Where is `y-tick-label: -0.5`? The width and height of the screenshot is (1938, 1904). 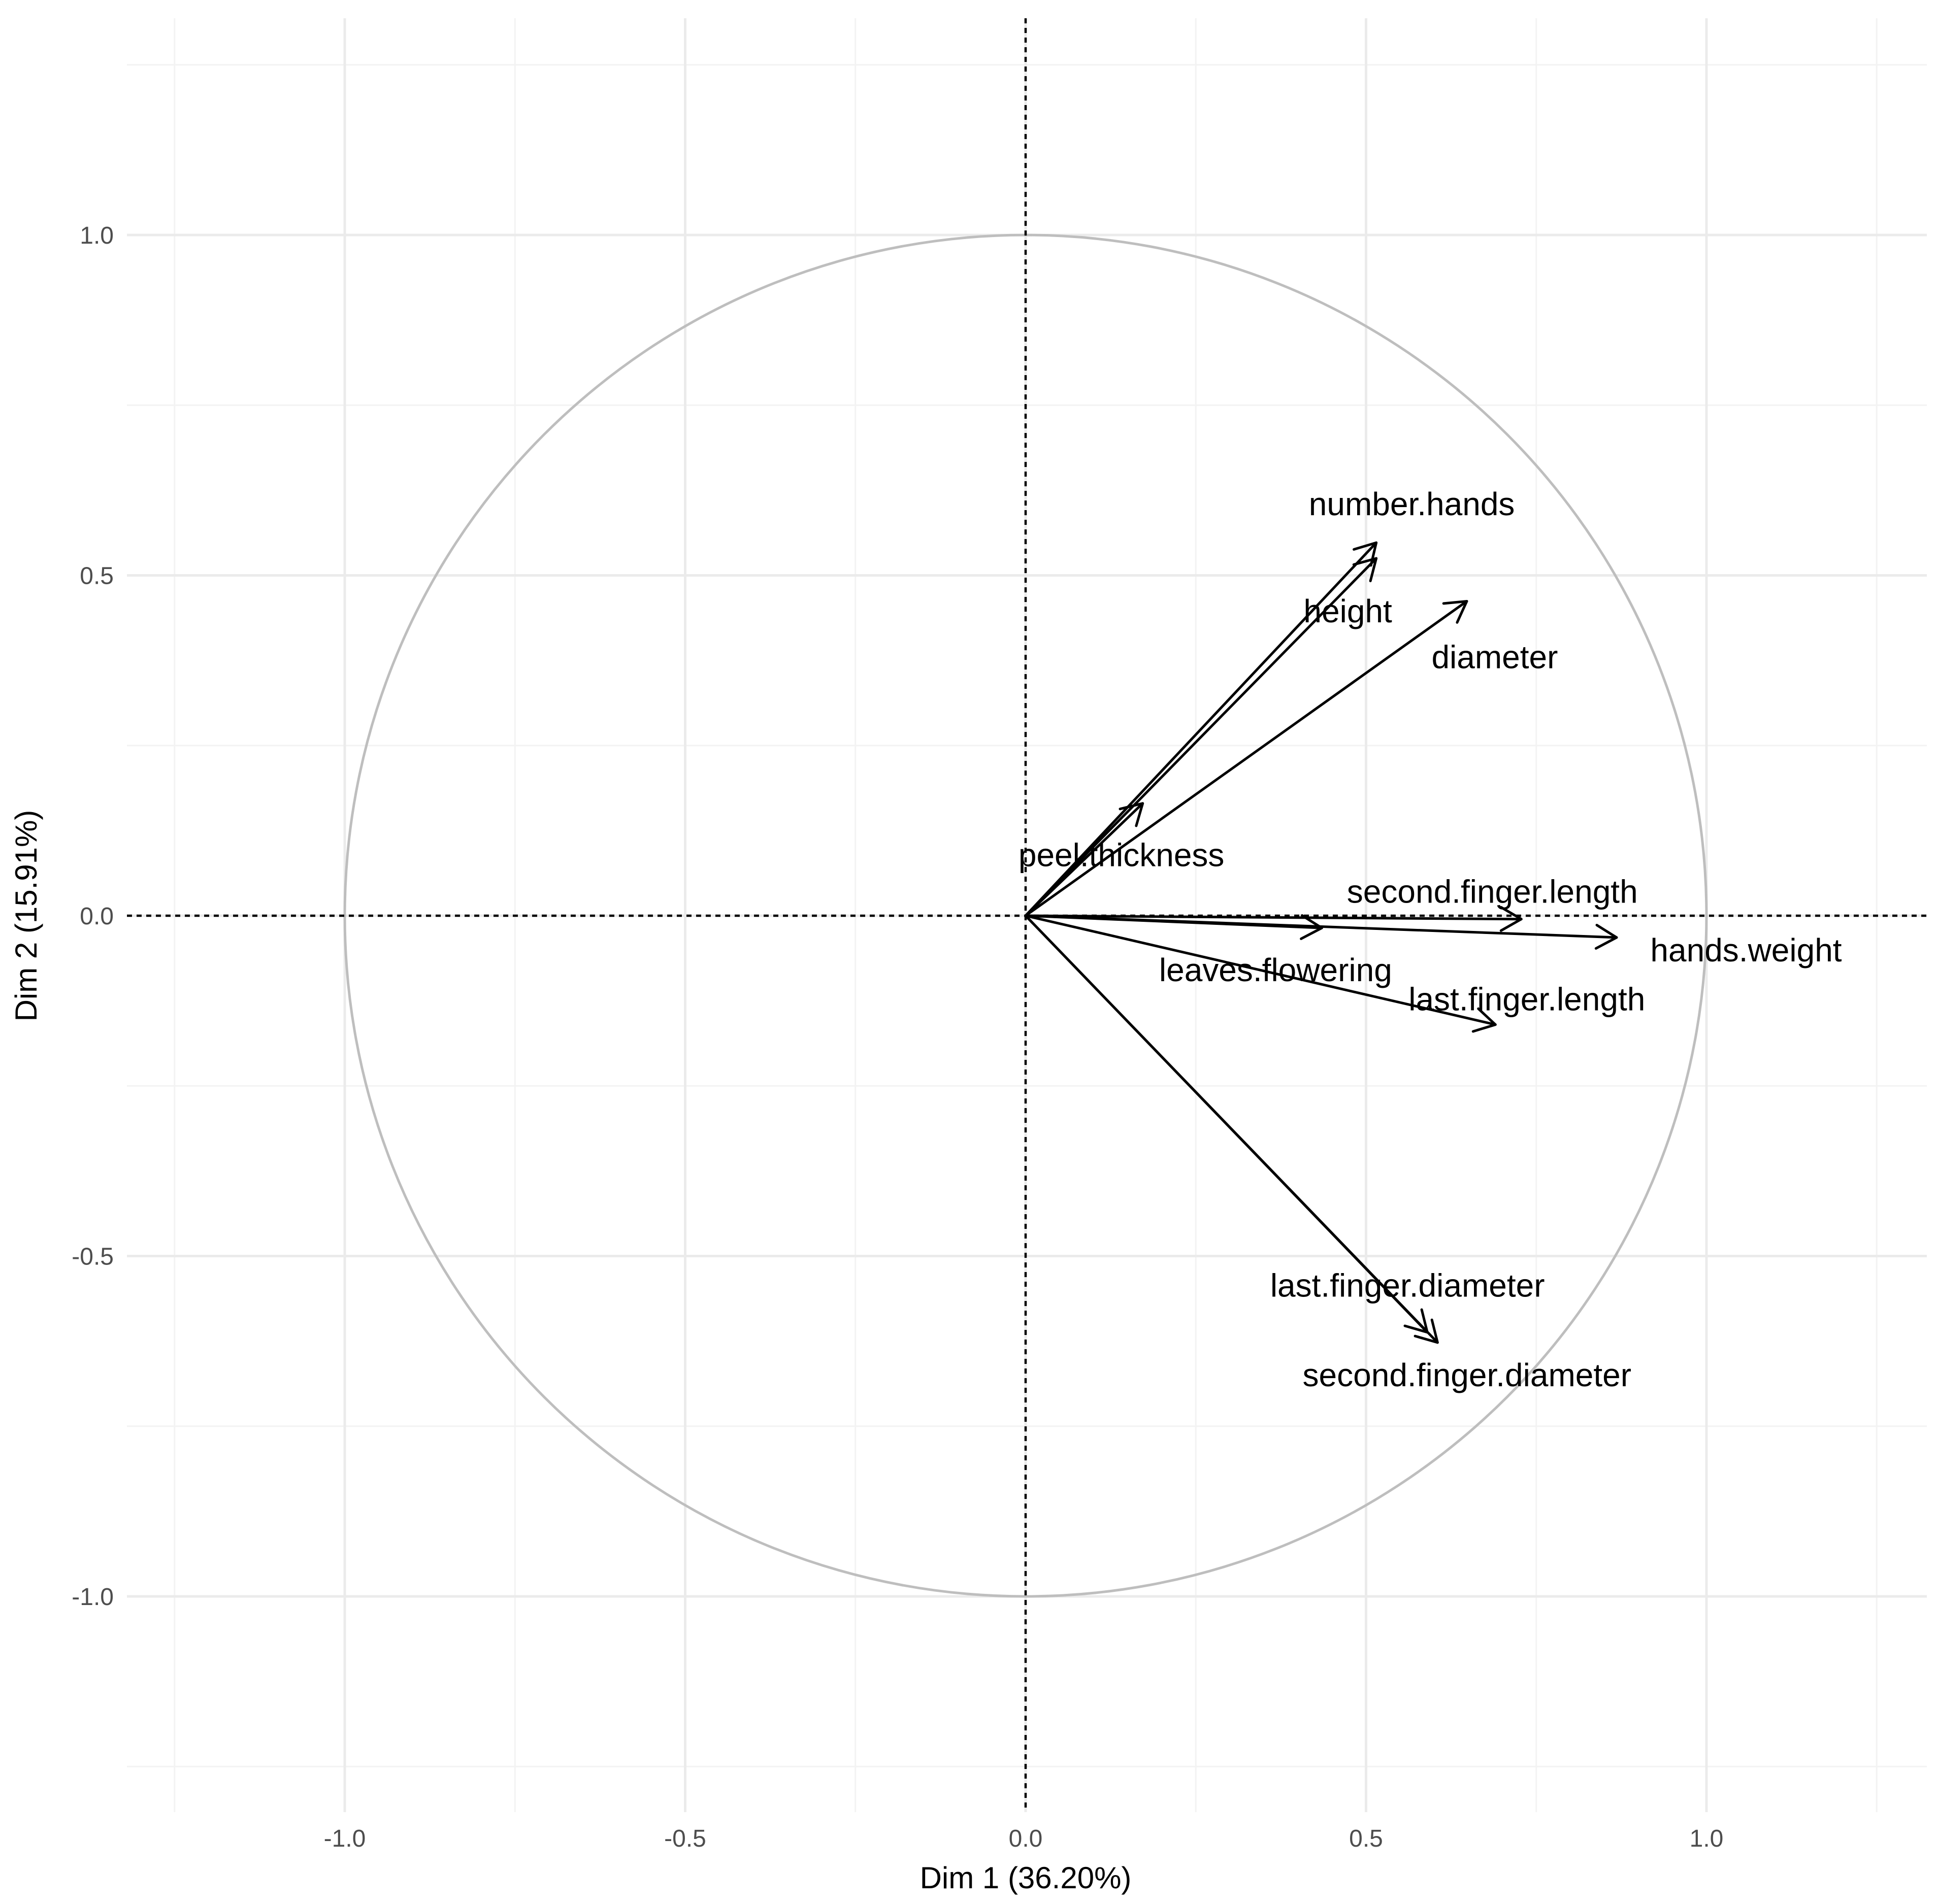 y-tick-label: -0.5 is located at coordinates (93, 1257).